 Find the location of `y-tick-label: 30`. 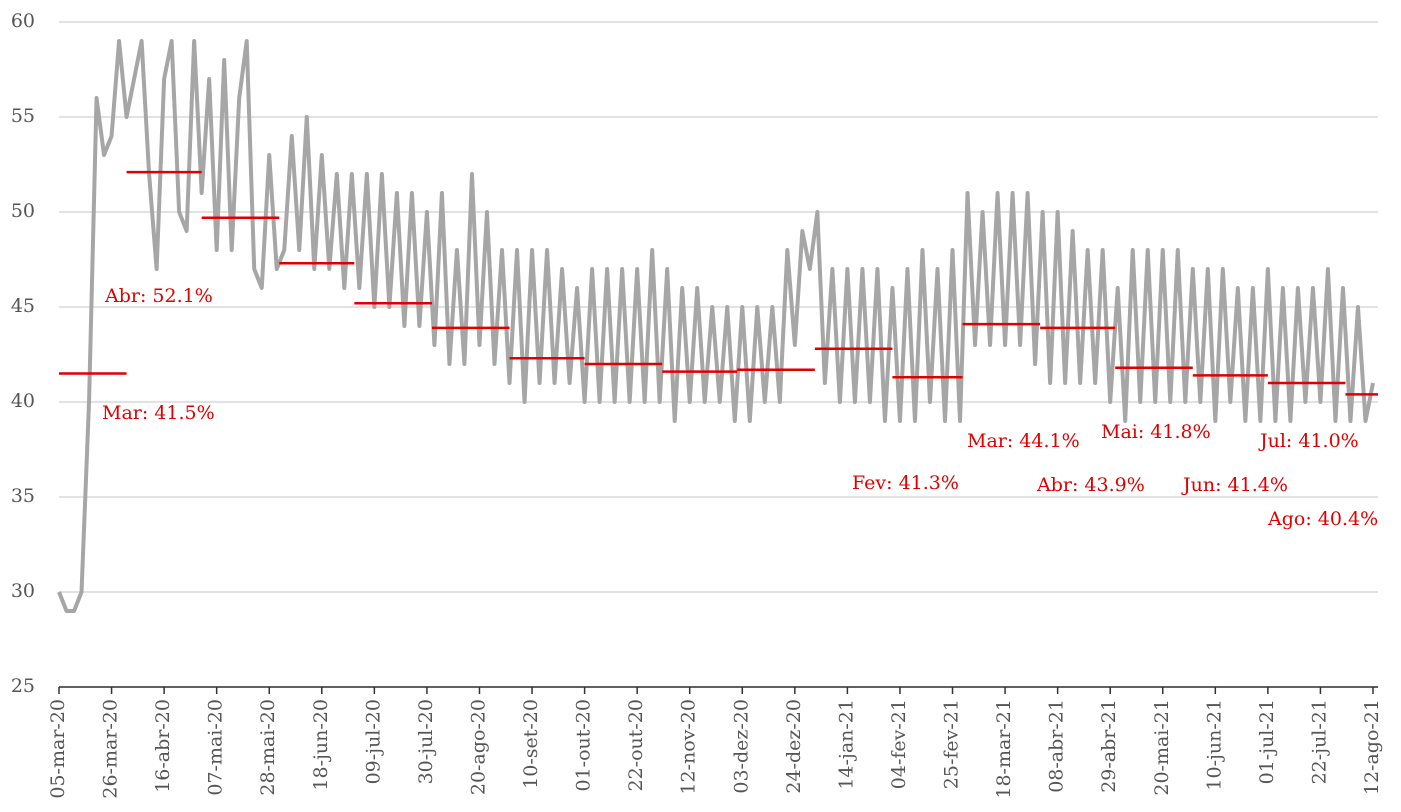

y-tick-label: 30 is located at coordinates (23, 591).